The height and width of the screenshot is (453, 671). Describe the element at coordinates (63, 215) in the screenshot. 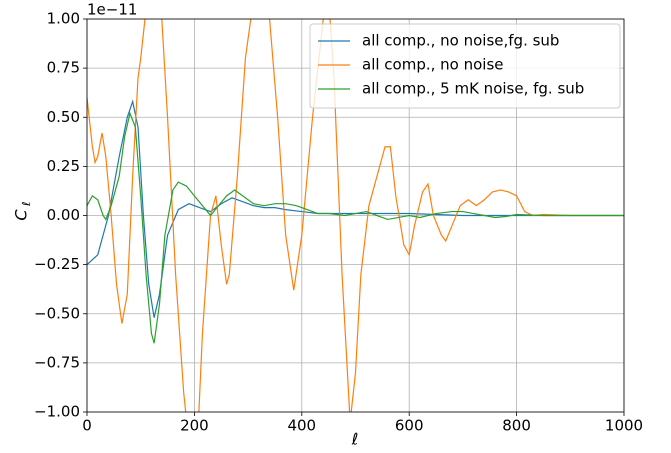

I see `y-tick-label: 0.00` at that location.